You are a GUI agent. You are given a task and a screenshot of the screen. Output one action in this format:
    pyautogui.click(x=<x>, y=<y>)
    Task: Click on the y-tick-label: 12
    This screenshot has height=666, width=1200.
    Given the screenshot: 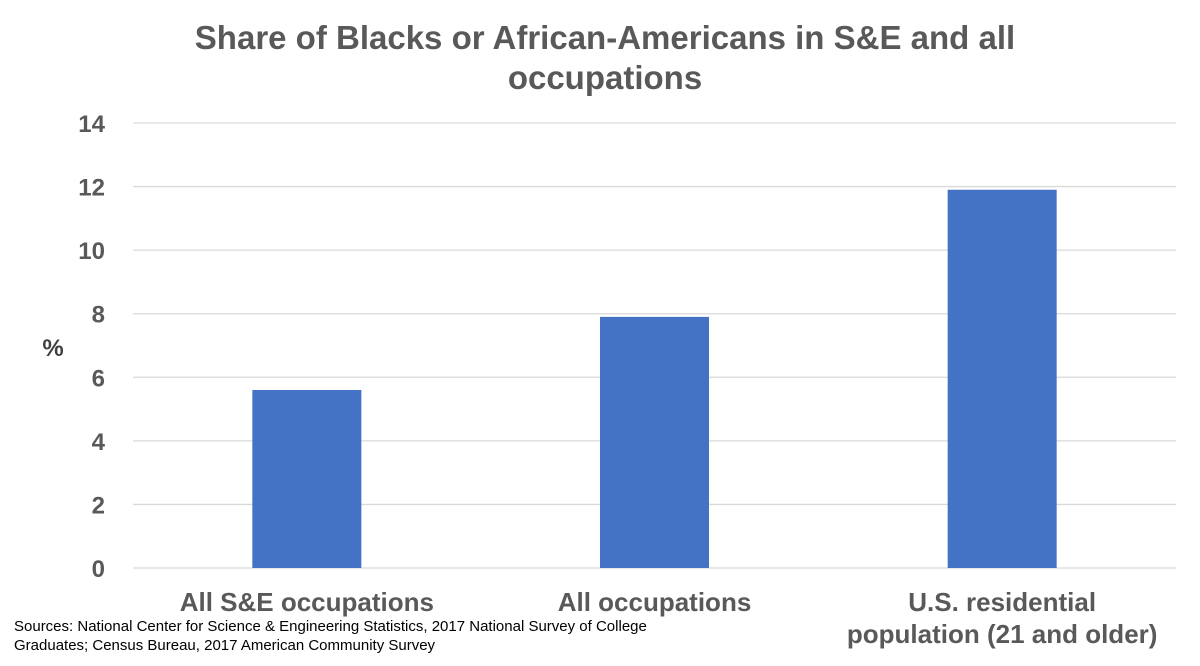 What is the action you would take?
    pyautogui.click(x=91, y=188)
    